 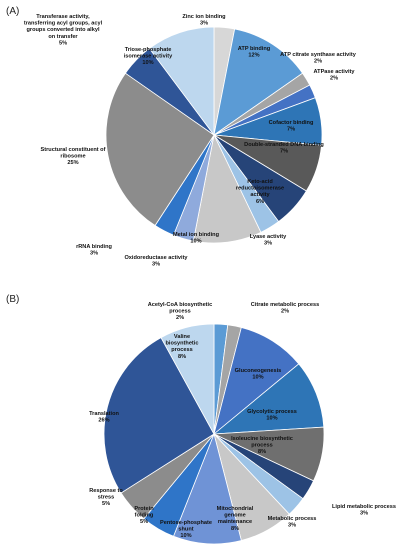 What do you see at coordinates (106, 497) in the screenshot?
I see `slice-label-response-to-stress: Response to stress 5%` at bounding box center [106, 497].